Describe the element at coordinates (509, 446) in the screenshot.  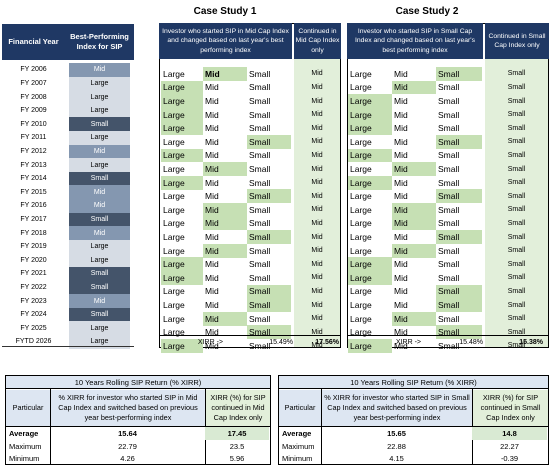
I see `summary-v2: 22.27` at that location.